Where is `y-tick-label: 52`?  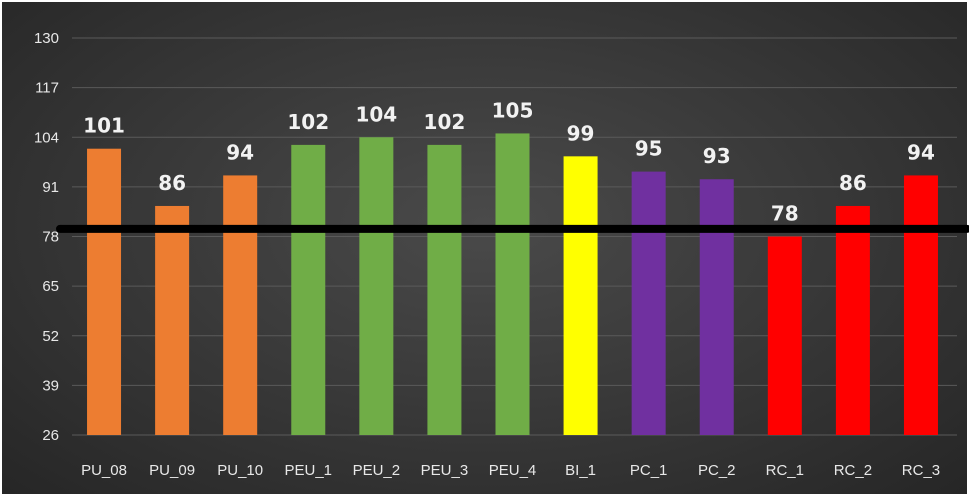 y-tick-label: 52 is located at coordinates (50, 336).